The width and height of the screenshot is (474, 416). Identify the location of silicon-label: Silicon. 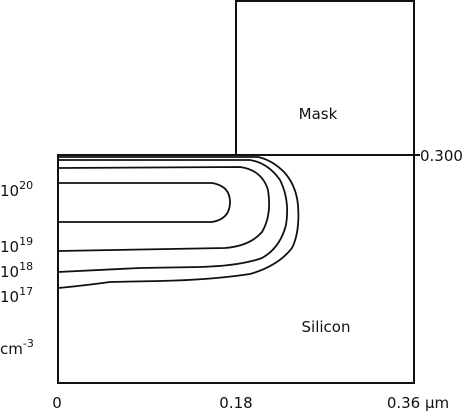
(326, 327).